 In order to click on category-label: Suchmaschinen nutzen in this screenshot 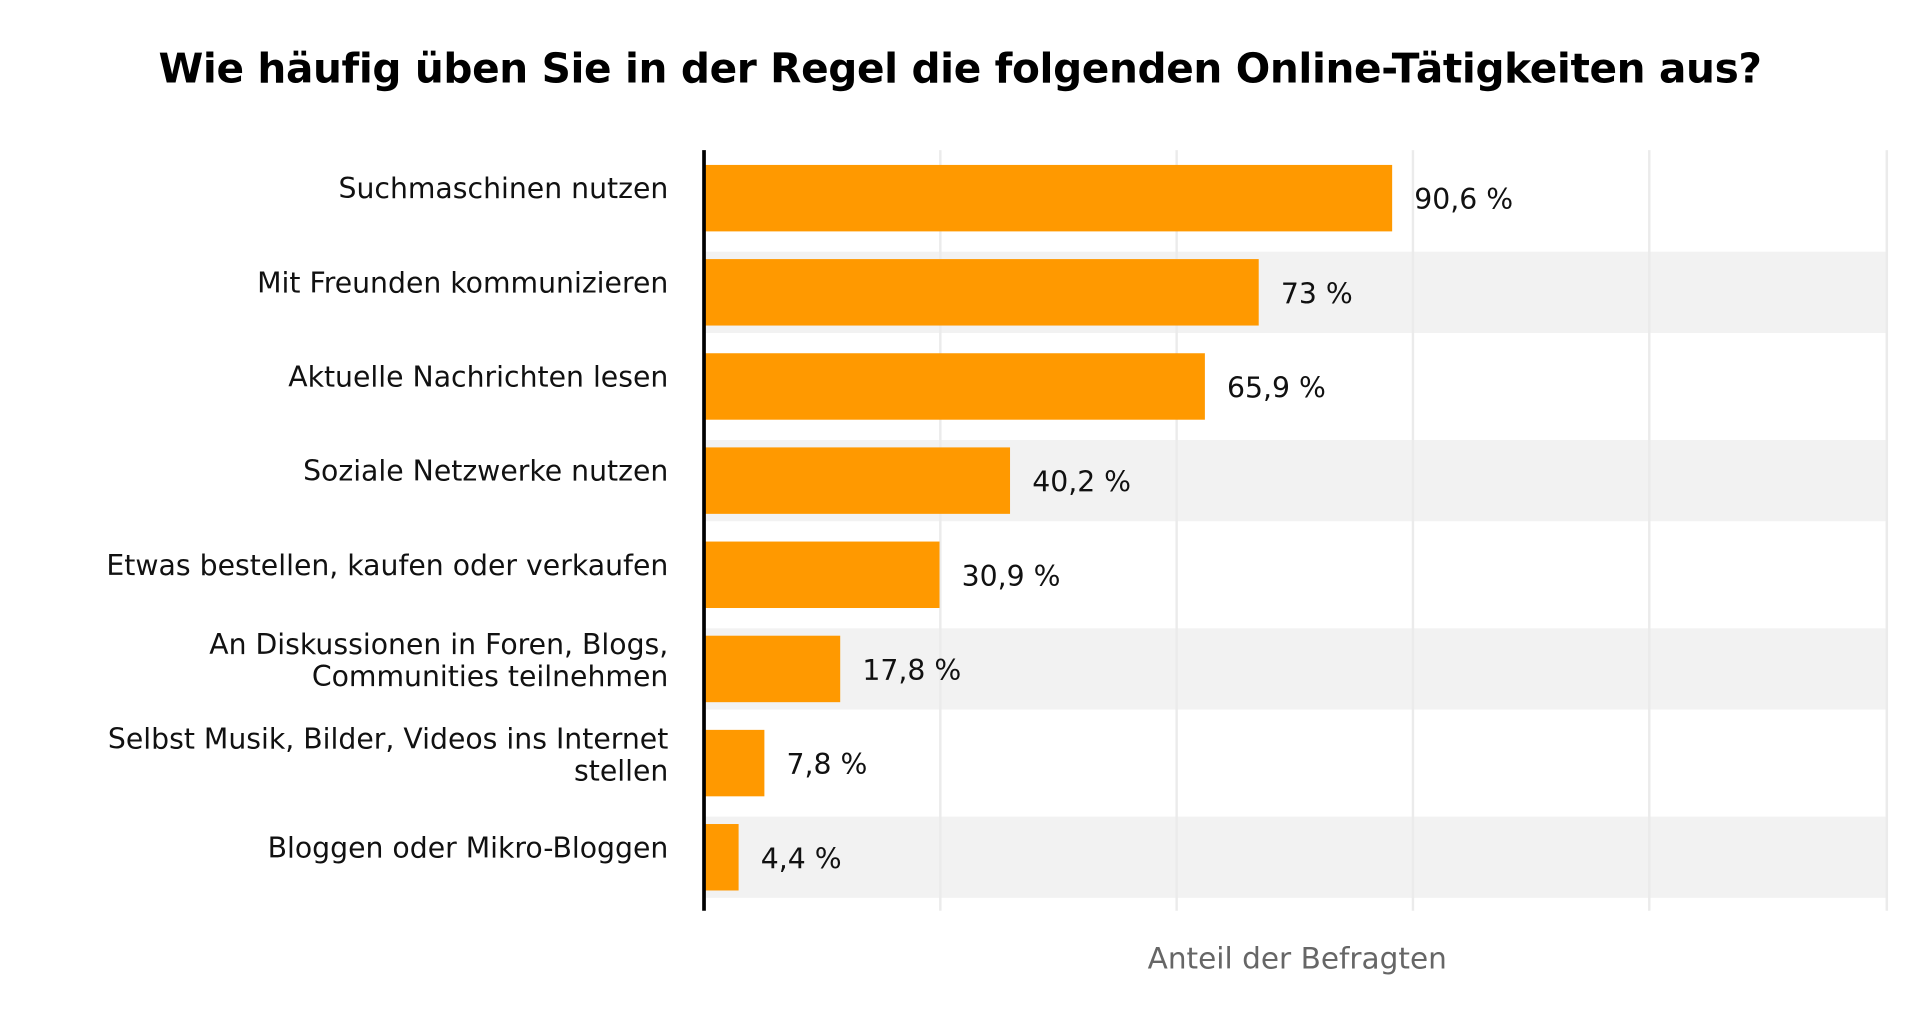, I will do `click(503, 188)`.